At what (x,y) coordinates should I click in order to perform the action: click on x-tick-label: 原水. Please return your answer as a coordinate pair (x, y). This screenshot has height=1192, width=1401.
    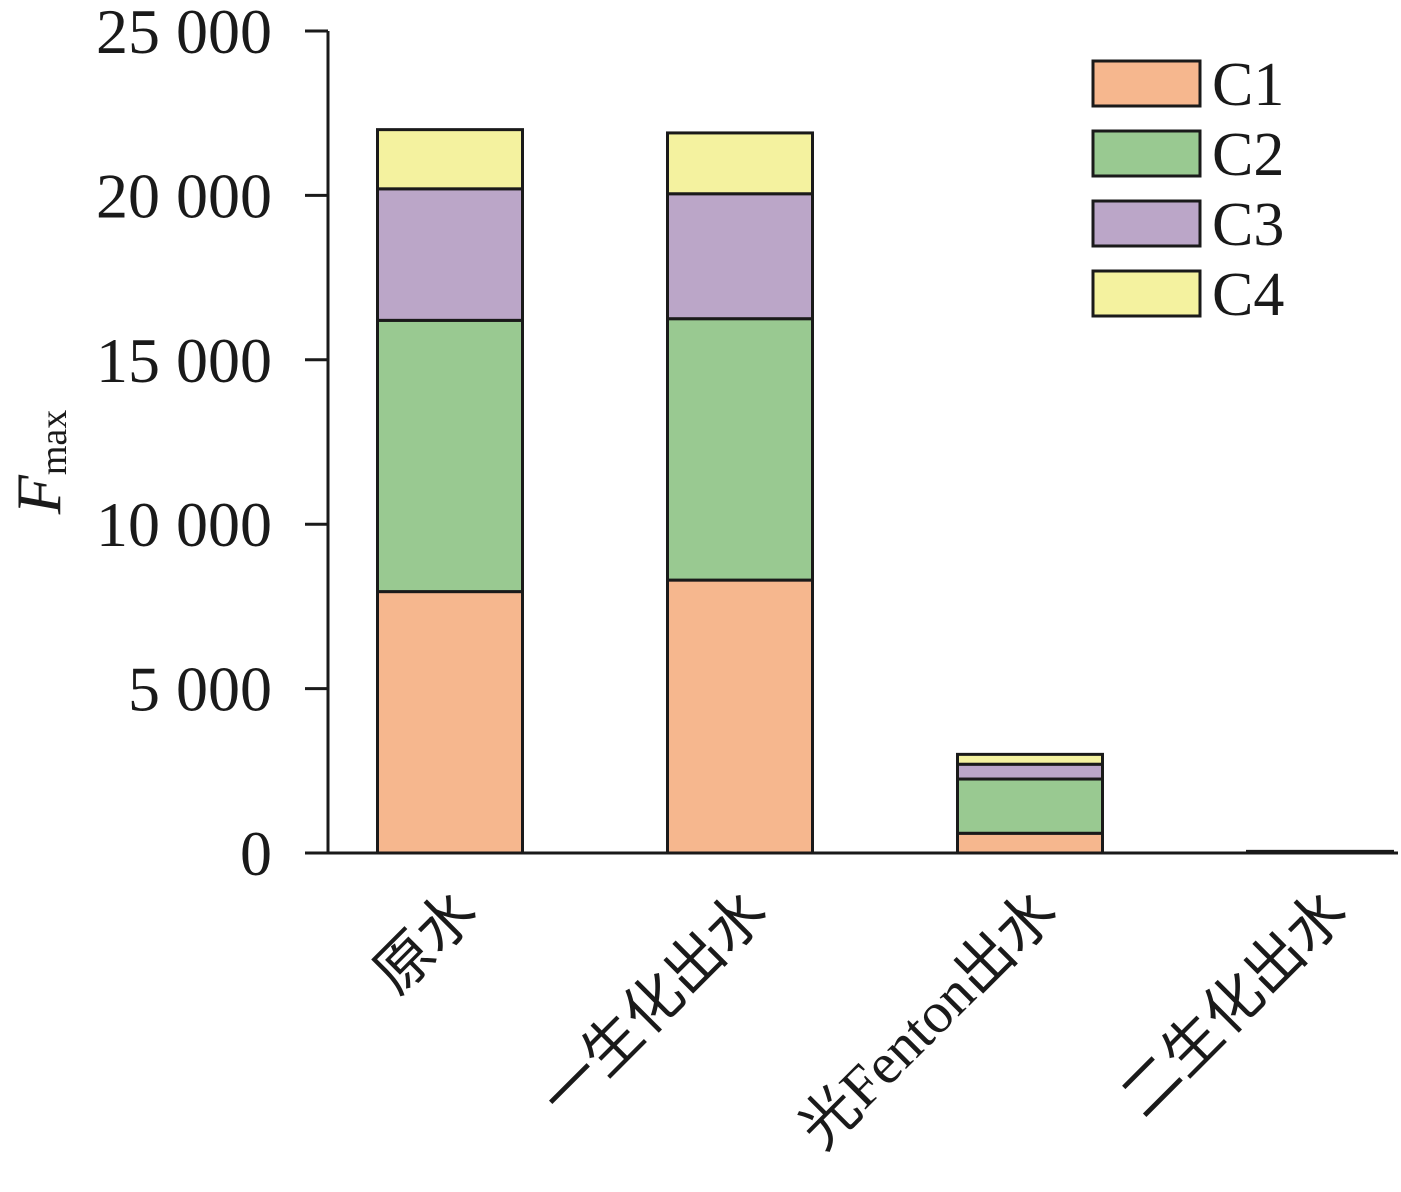
    Looking at the image, I should click on (425, 942).